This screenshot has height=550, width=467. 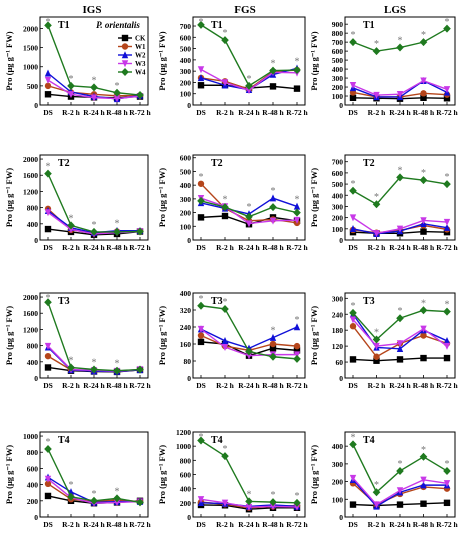 What do you see at coordinates (92, 10) in the screenshot?
I see `column-title-igs: IGS` at bounding box center [92, 10].